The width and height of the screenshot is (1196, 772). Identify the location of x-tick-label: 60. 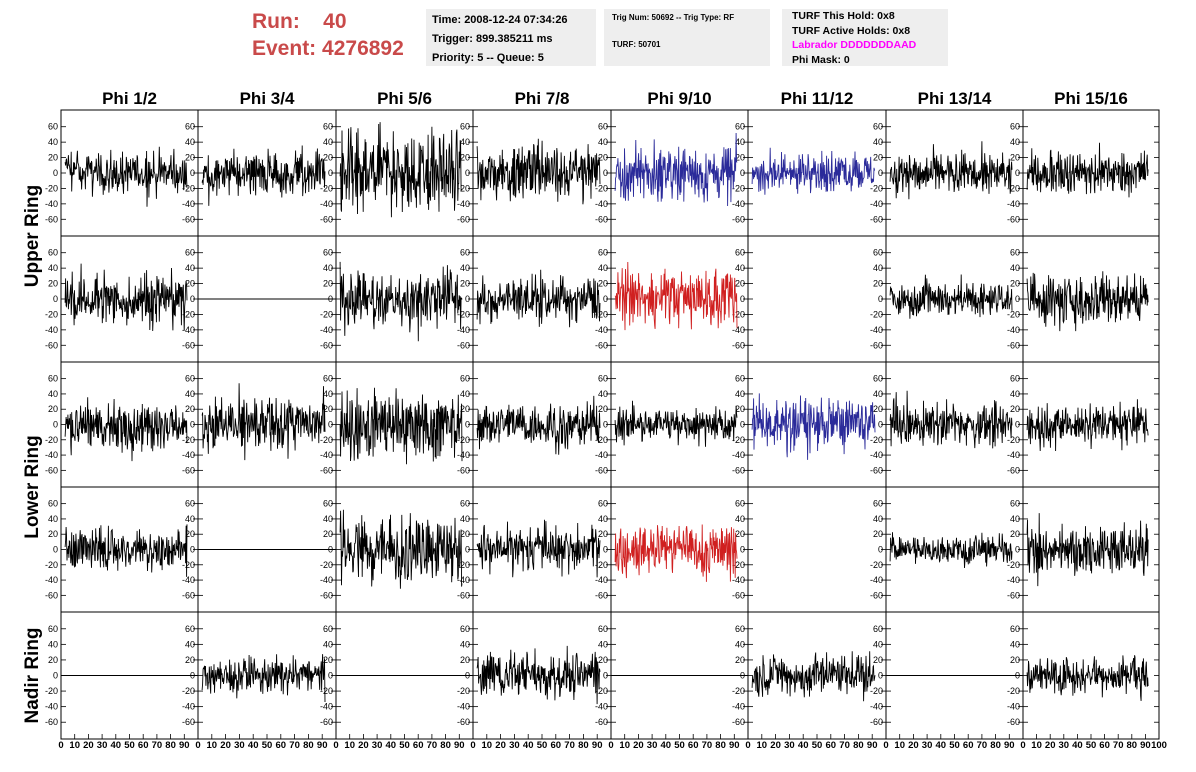
(418, 745).